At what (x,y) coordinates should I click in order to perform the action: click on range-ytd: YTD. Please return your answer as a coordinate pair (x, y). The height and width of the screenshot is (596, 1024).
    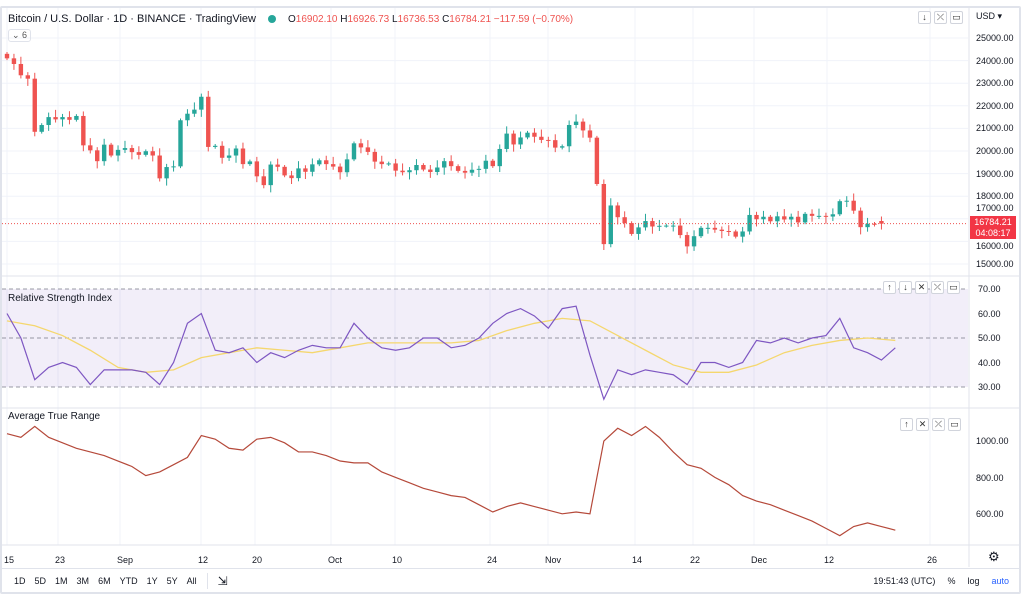
    Looking at the image, I should click on (128, 581).